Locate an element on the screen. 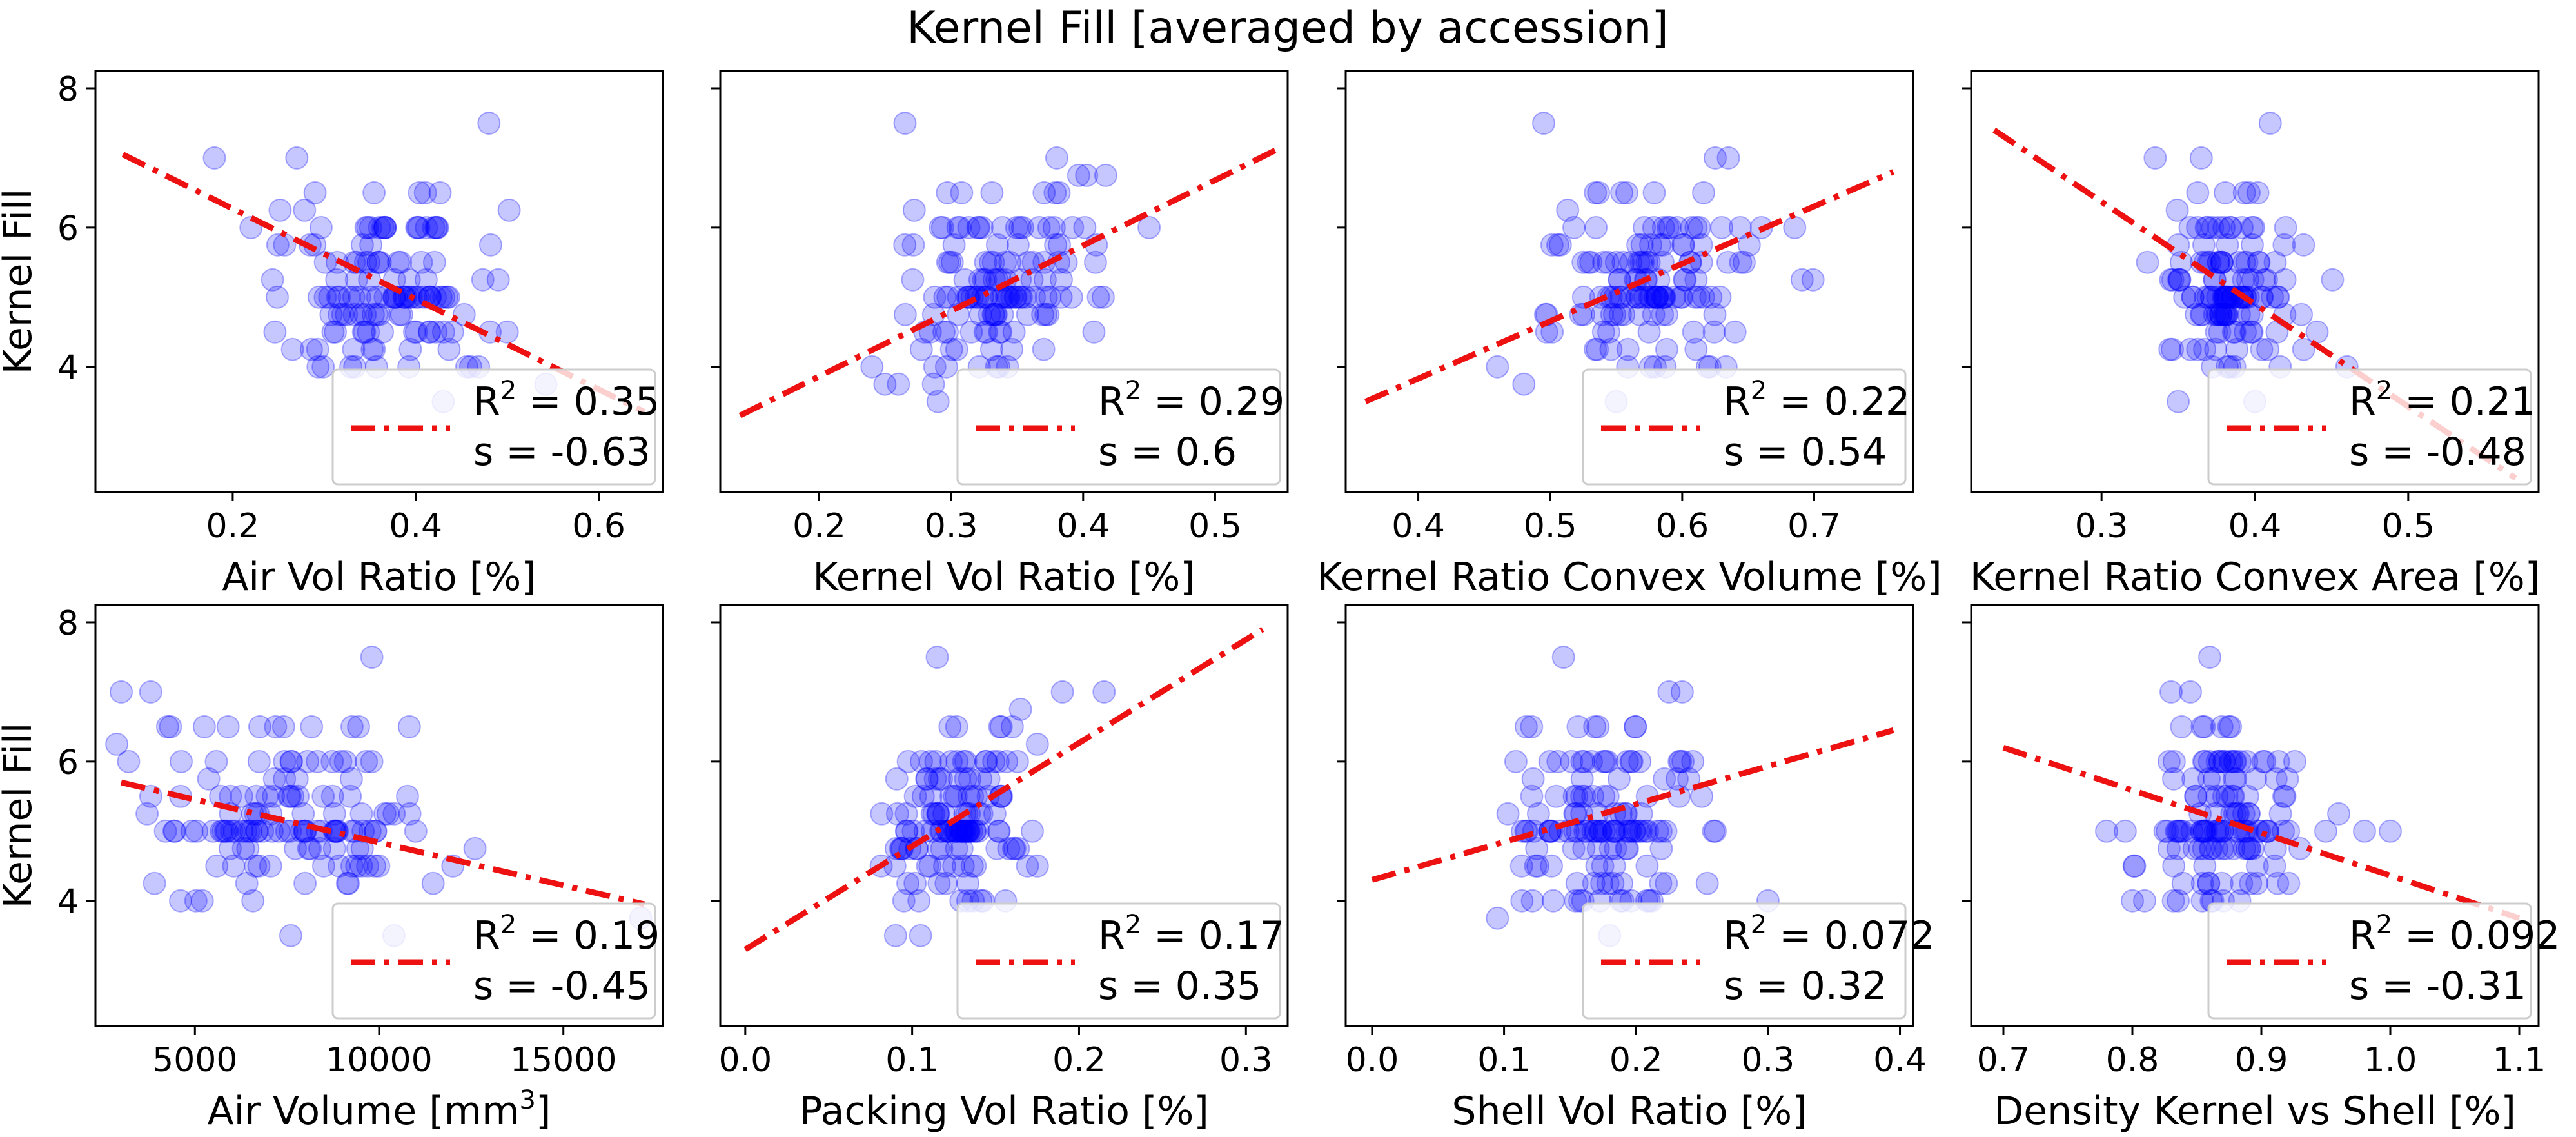 The image size is (2576, 1137). x-tick-label: 0.4 is located at coordinates (2255, 526).